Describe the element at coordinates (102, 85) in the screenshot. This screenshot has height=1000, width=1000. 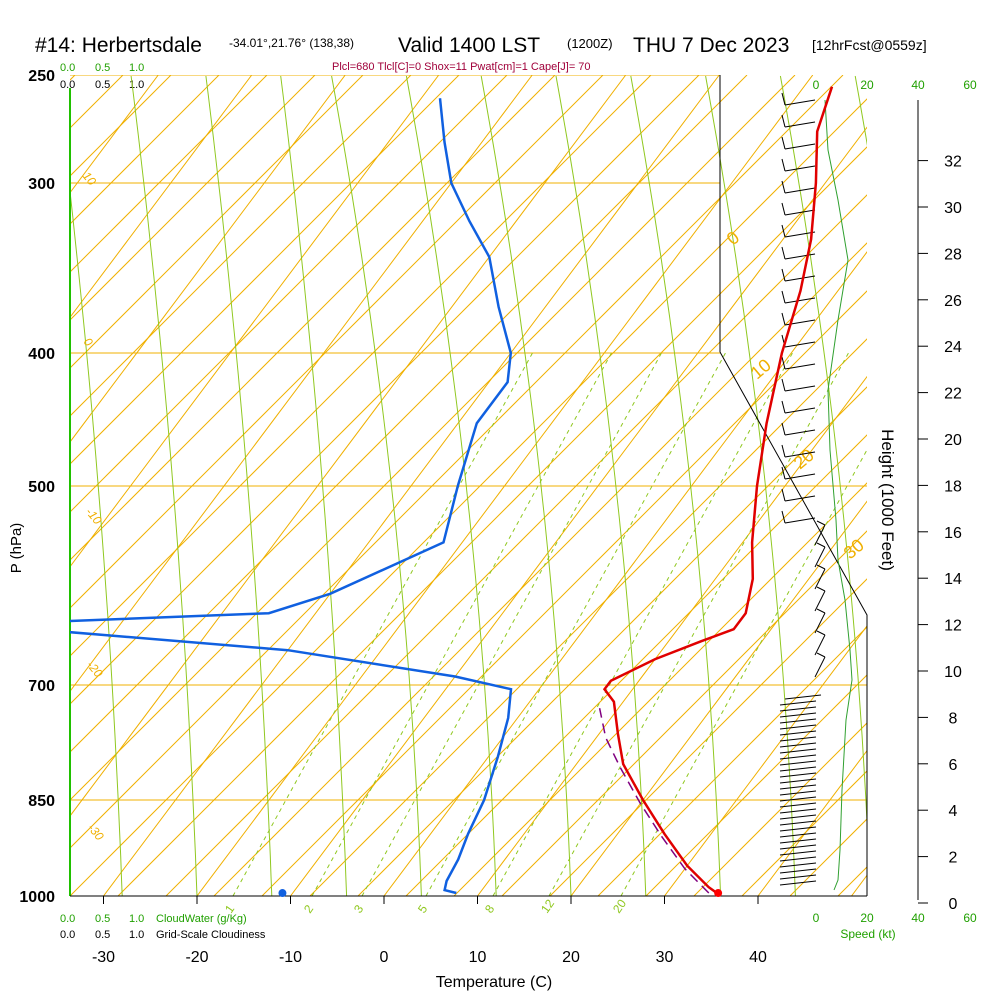
I see `cloudiness-top-tick-1: 0.5` at that location.